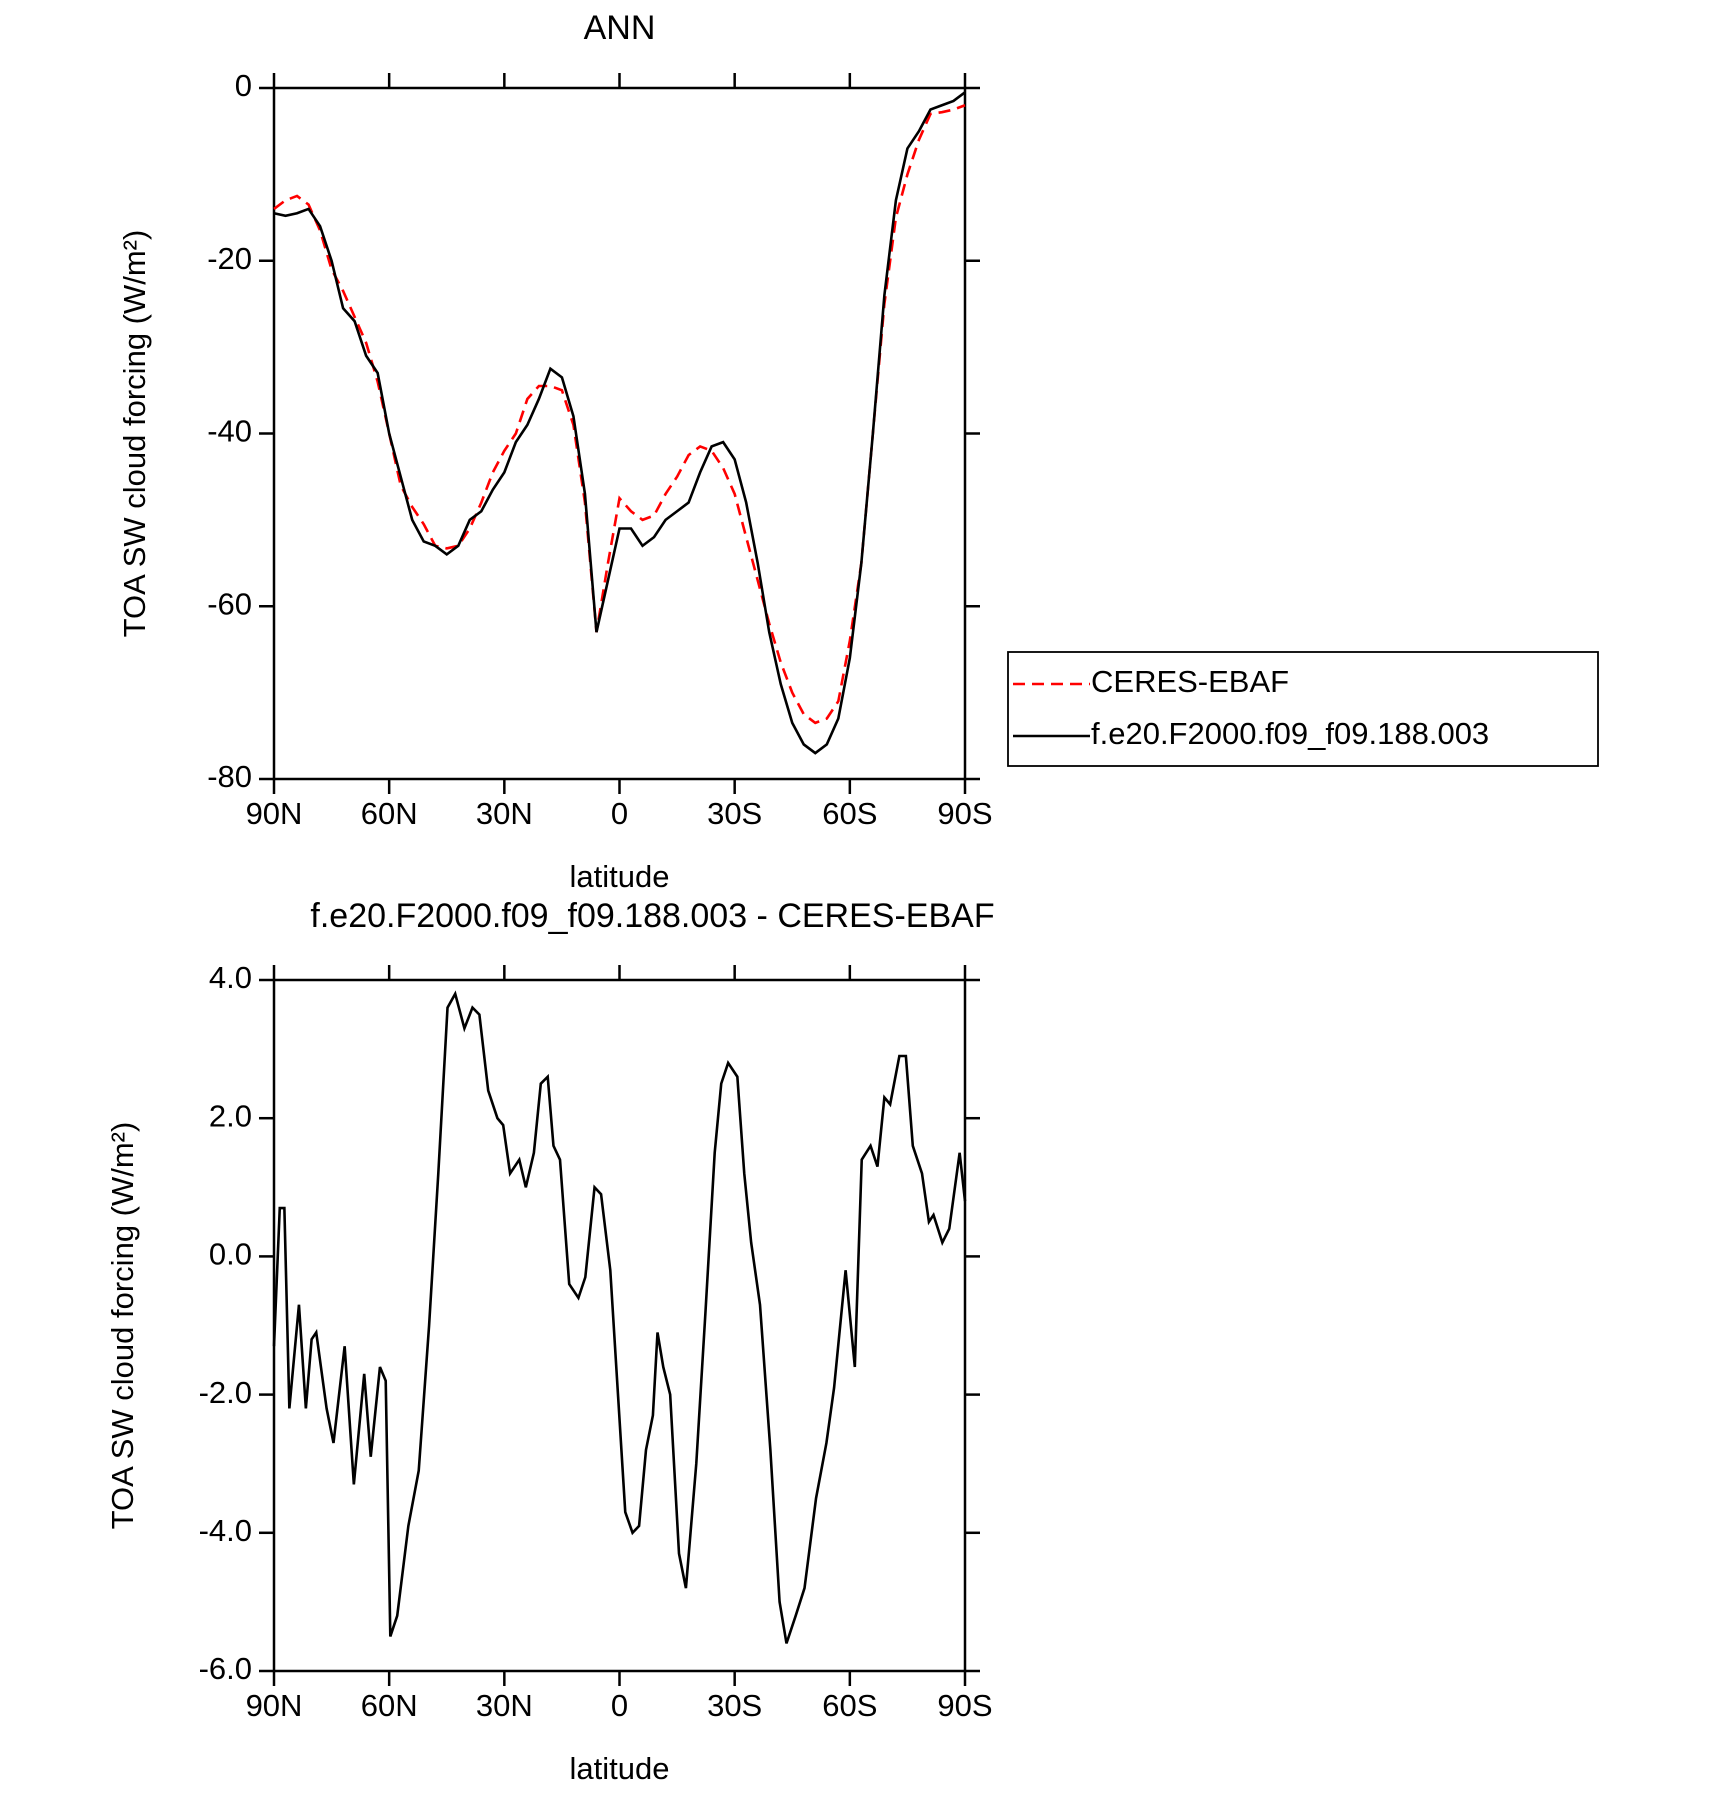 Image resolution: width=1710 pixels, height=1794 pixels. I want to click on legend-box, so click(1303, 709).